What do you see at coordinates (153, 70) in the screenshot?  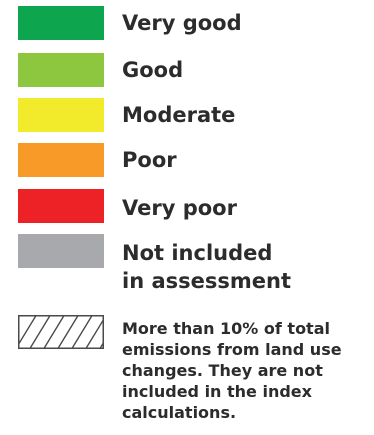 I see `label-good: Good` at bounding box center [153, 70].